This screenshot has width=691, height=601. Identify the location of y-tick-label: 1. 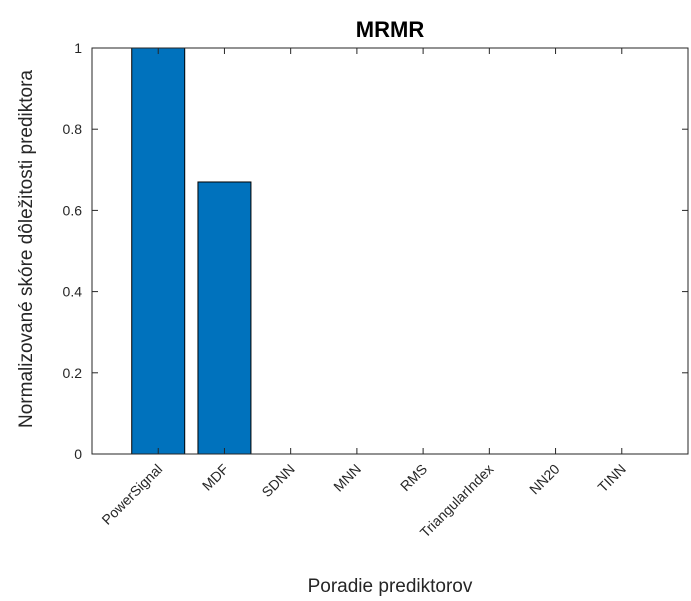
(78, 48).